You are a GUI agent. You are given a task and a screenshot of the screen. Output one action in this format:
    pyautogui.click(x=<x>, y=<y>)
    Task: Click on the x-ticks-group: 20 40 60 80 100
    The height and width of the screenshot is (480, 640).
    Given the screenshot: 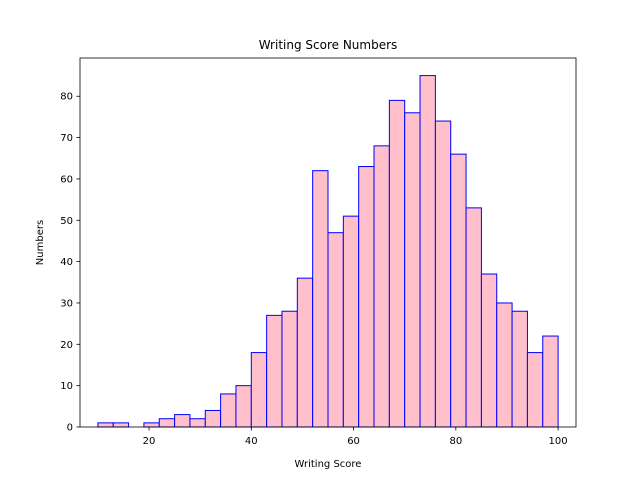 What is the action you would take?
    pyautogui.click(x=355, y=437)
    